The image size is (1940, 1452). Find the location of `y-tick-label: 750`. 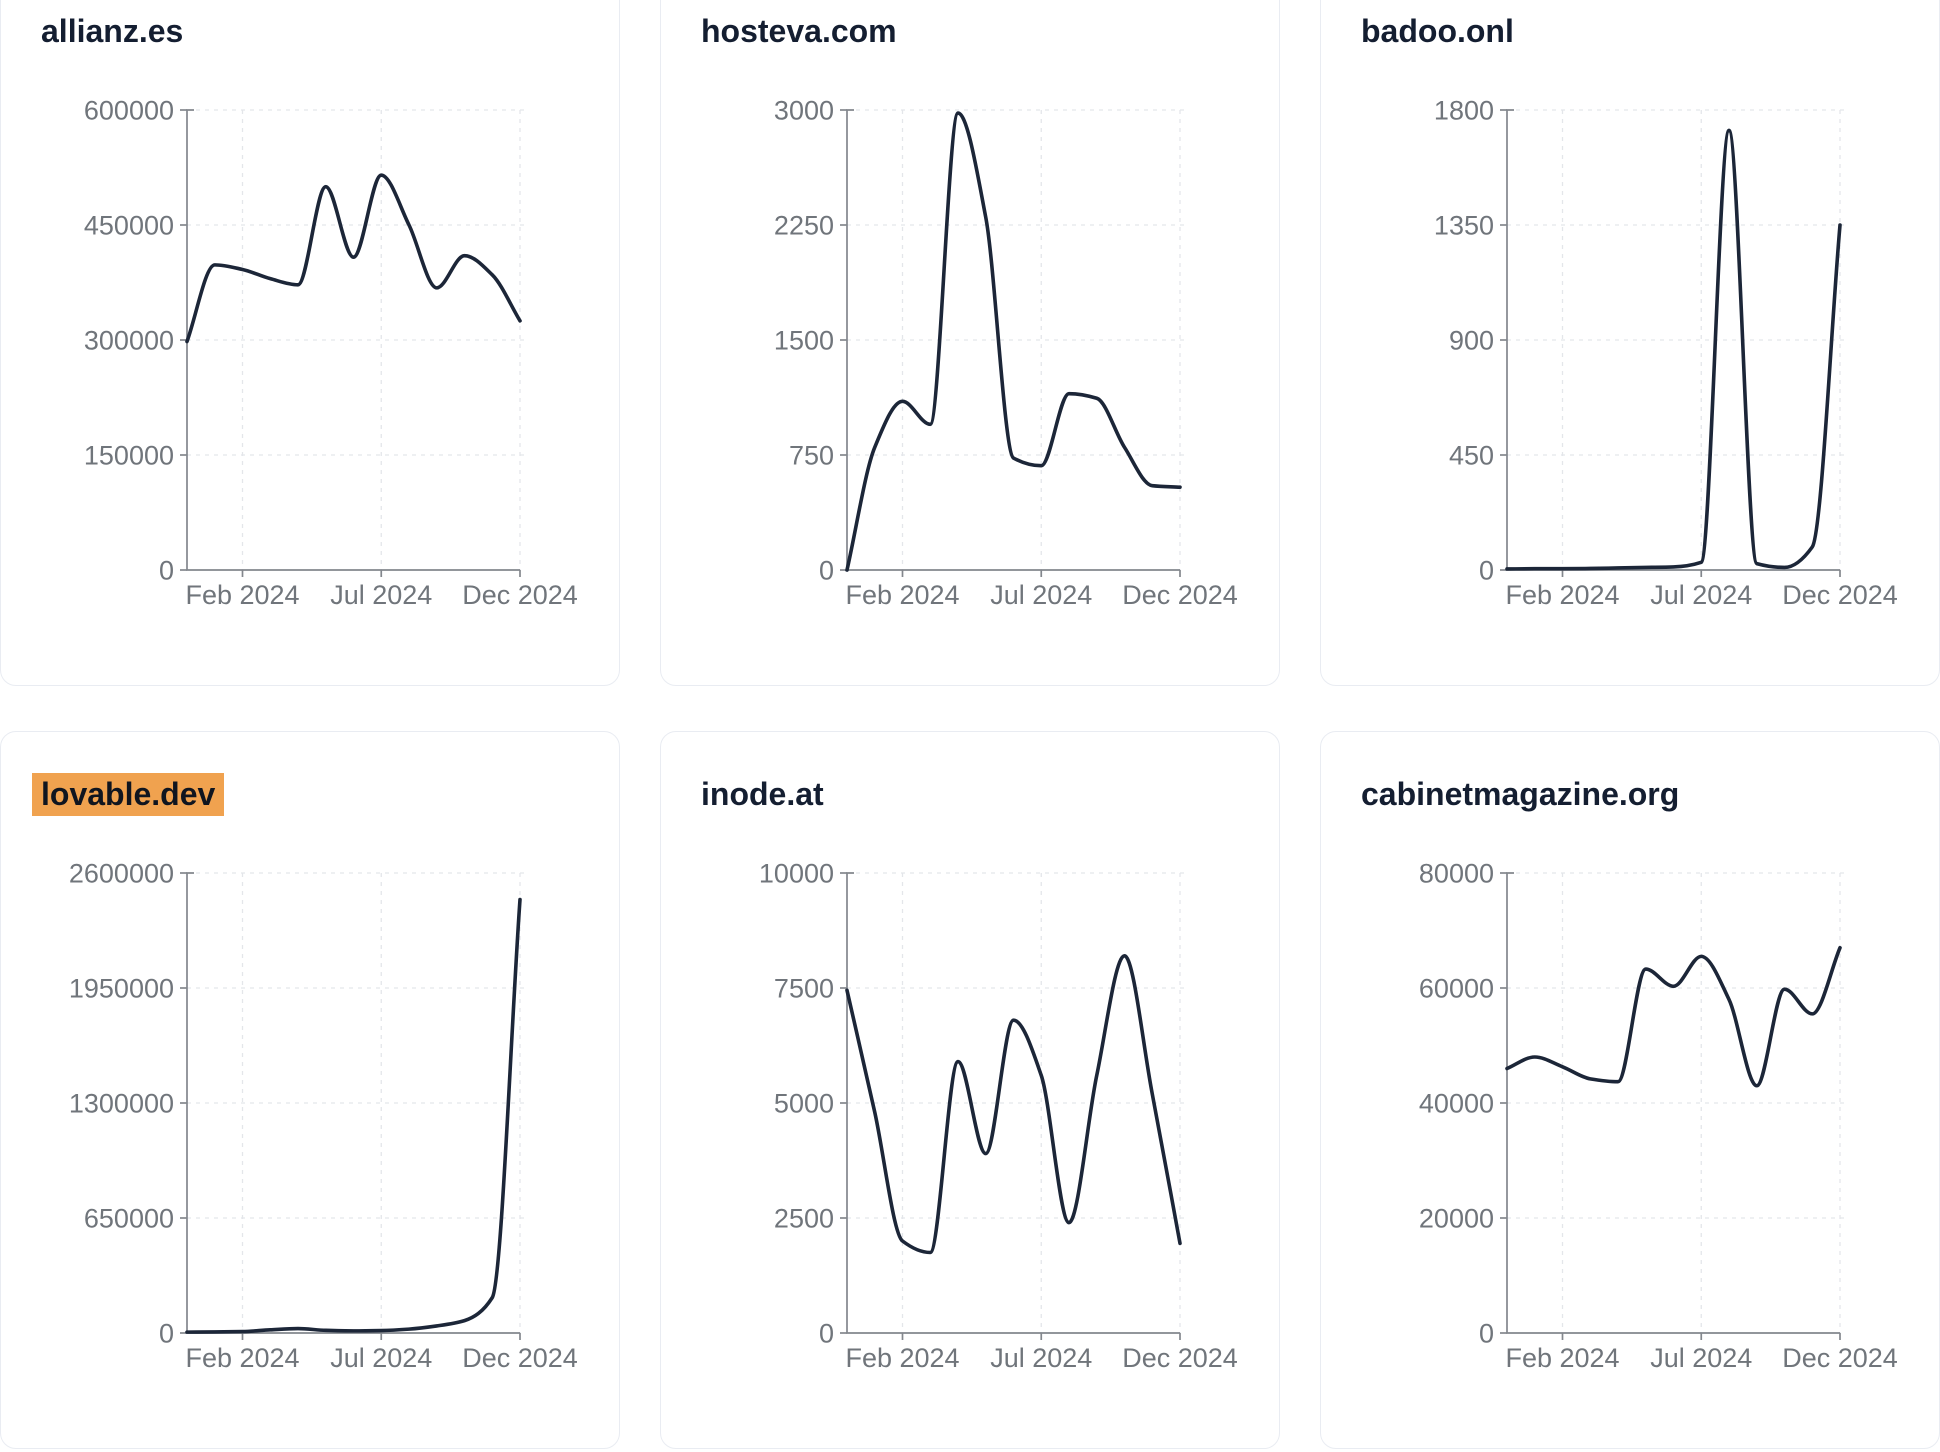

y-tick-label: 750 is located at coordinates (811, 456).